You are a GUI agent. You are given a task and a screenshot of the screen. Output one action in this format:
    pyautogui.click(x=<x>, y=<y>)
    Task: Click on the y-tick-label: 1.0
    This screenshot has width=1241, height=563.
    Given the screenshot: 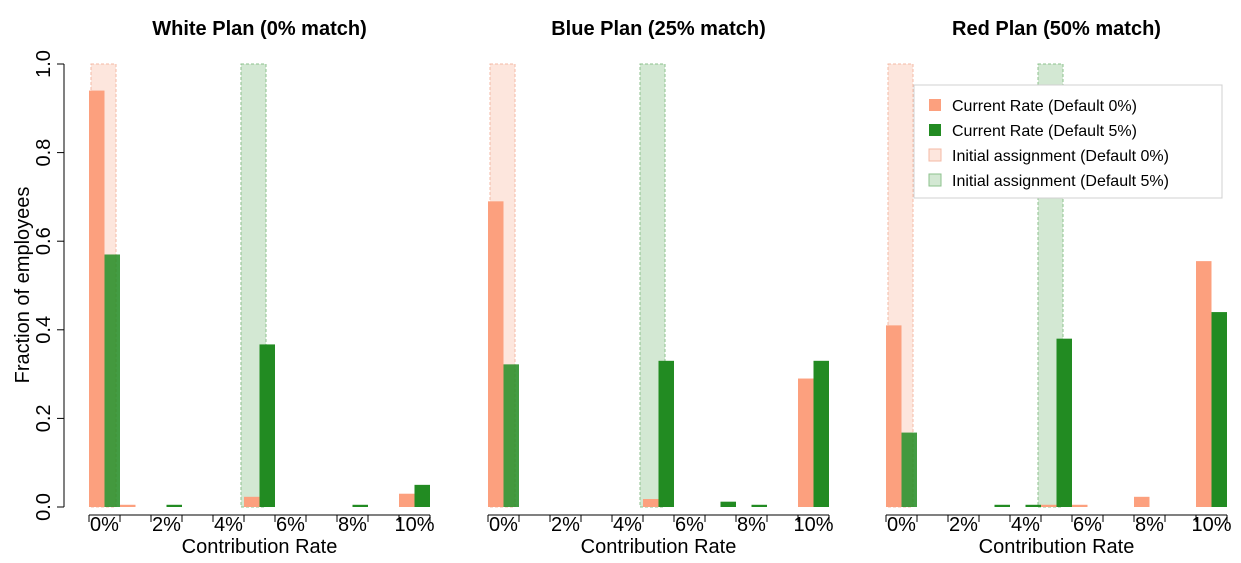 What is the action you would take?
    pyautogui.click(x=44, y=64)
    